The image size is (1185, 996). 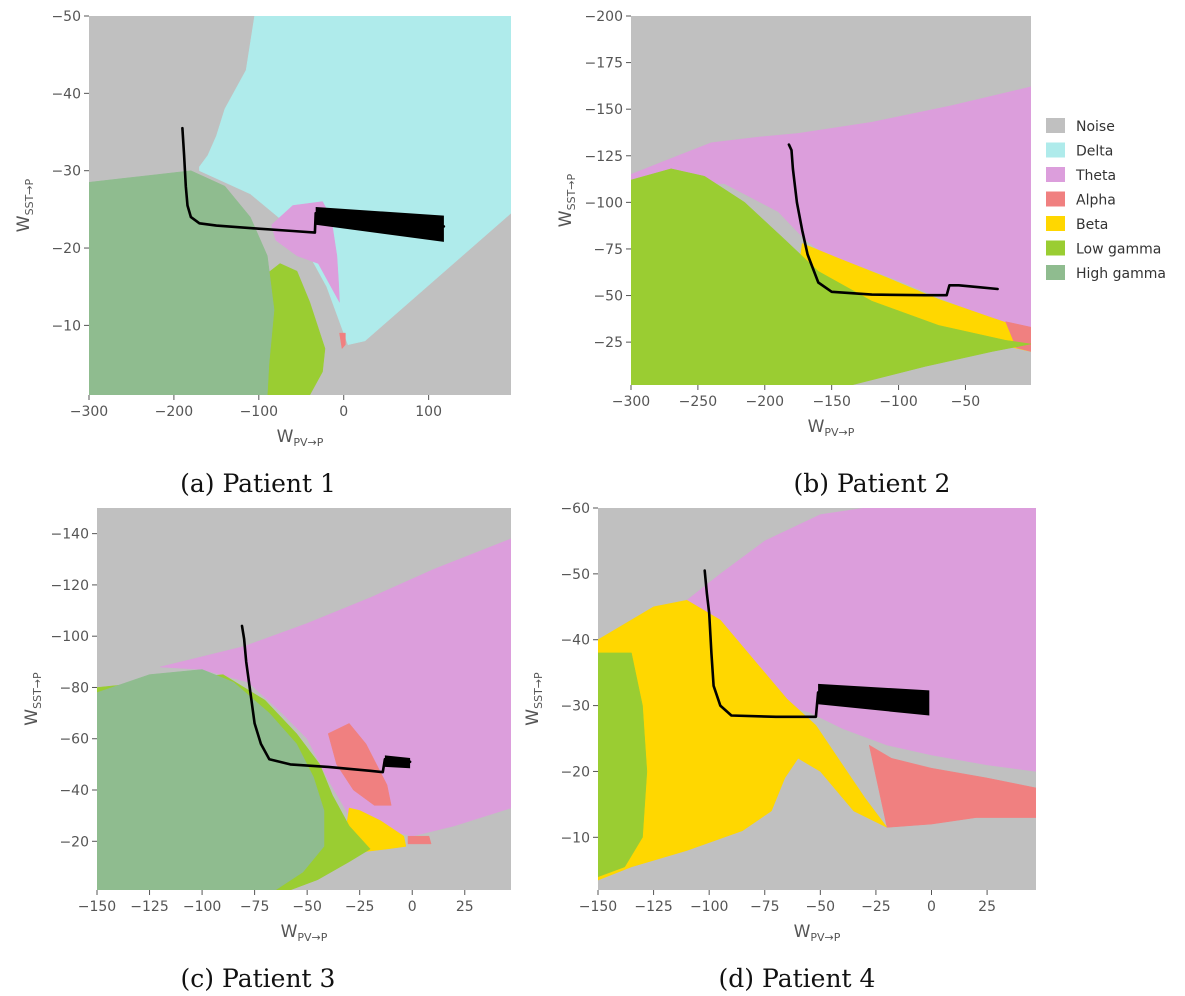 I want to click on legend-label: Low gamma, so click(x=1118, y=250).